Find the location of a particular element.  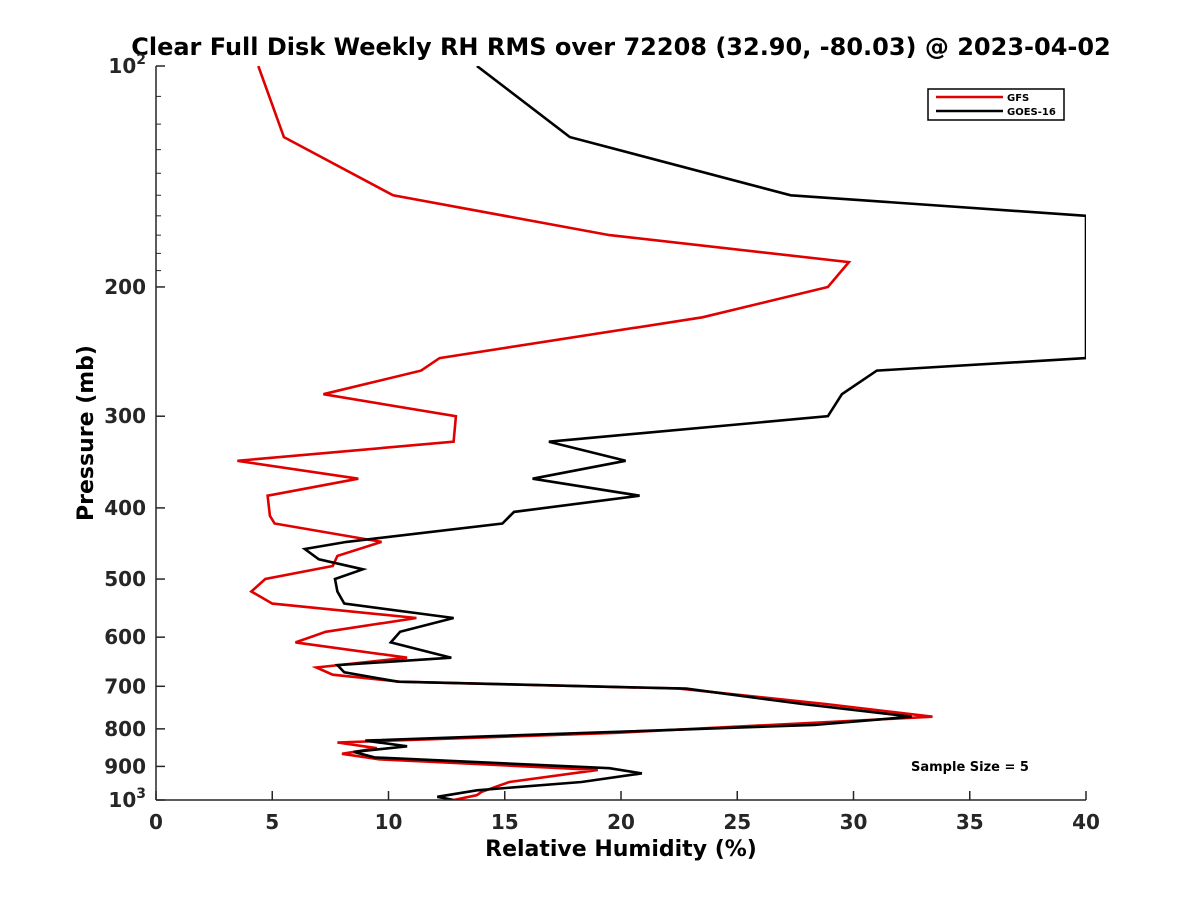

y-axis-label: Pressure (mb) is located at coordinates (86, 433).